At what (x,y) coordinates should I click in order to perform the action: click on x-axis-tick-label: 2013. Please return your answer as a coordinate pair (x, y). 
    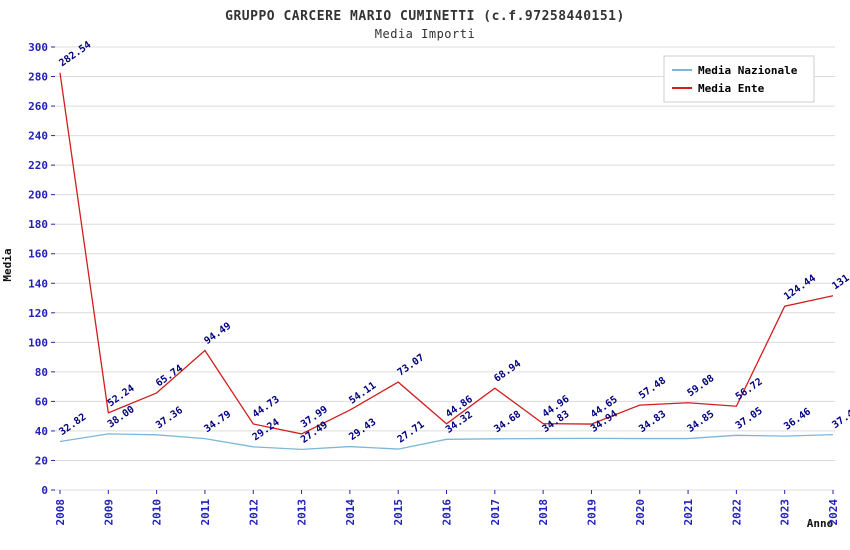
    Looking at the image, I should click on (302, 512).